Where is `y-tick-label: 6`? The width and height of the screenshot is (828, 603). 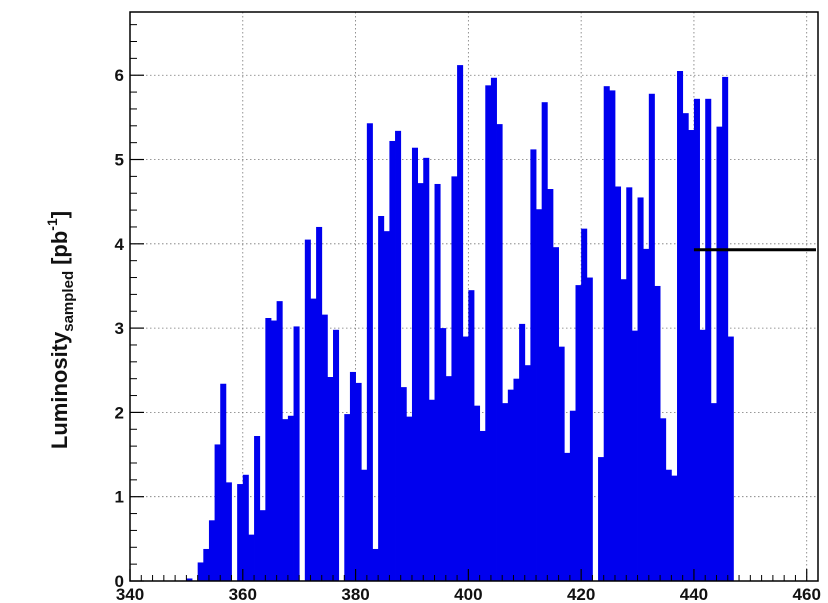 y-tick-label: 6 is located at coordinates (119, 75).